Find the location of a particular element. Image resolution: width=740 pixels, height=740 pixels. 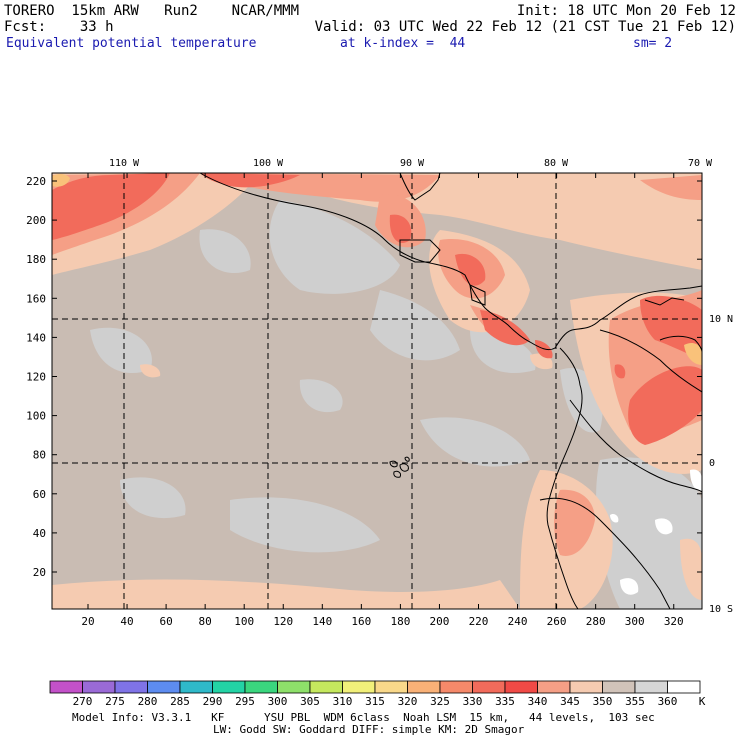

latitude-label: 10 S is located at coordinates (721, 609).